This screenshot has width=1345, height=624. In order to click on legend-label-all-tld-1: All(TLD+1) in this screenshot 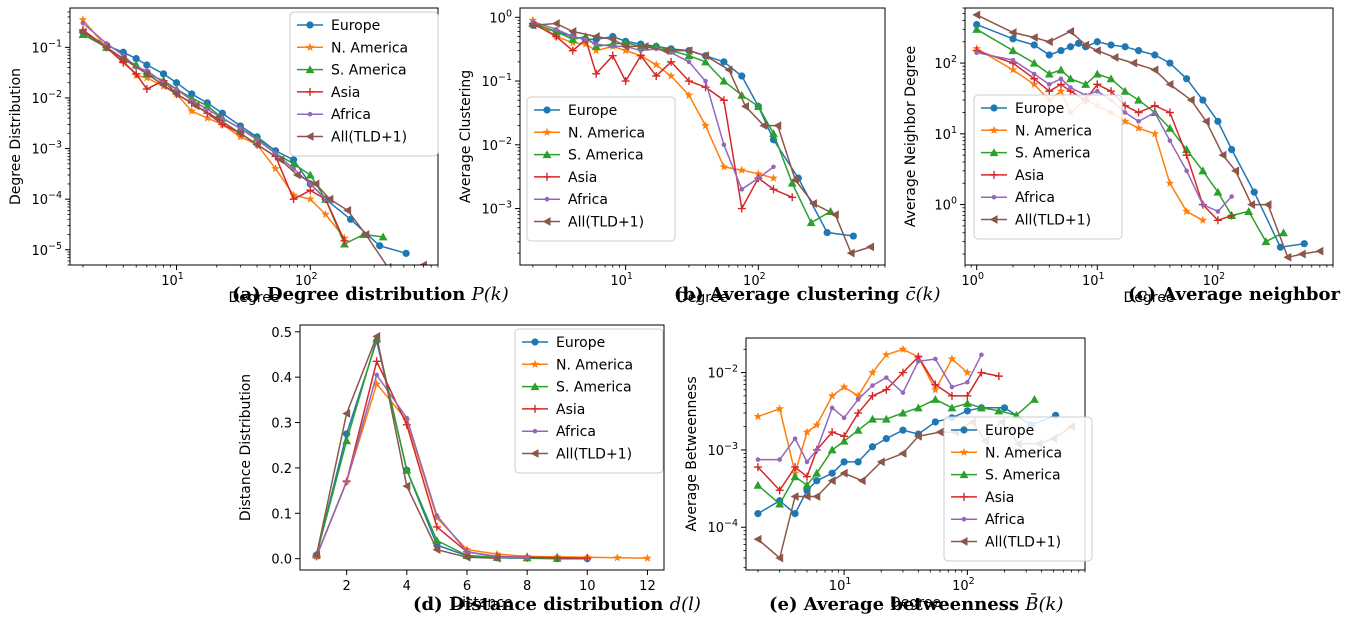, I will do `click(1053, 221)`.